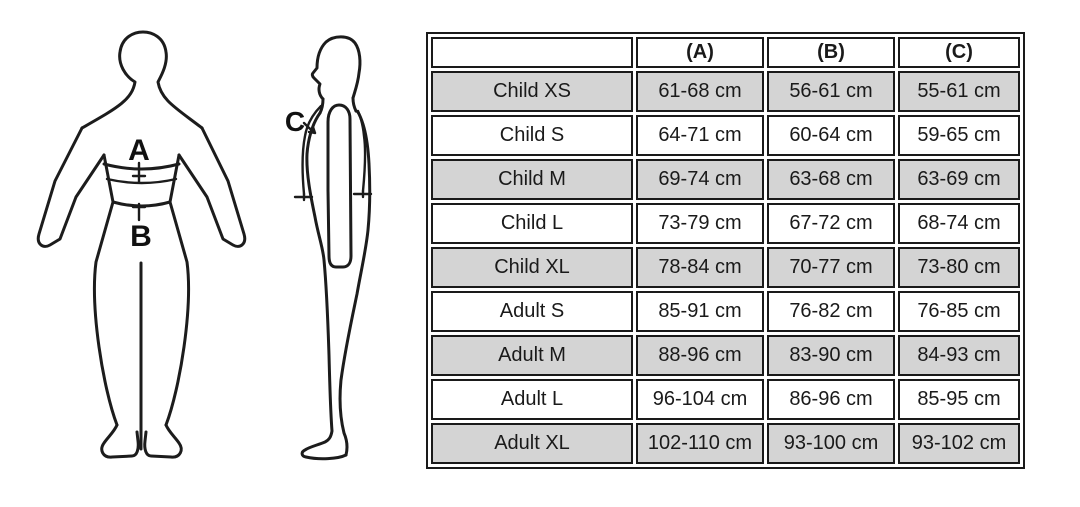 This screenshot has width=1080, height=507. I want to click on header-cell-c: (C), so click(959, 52).